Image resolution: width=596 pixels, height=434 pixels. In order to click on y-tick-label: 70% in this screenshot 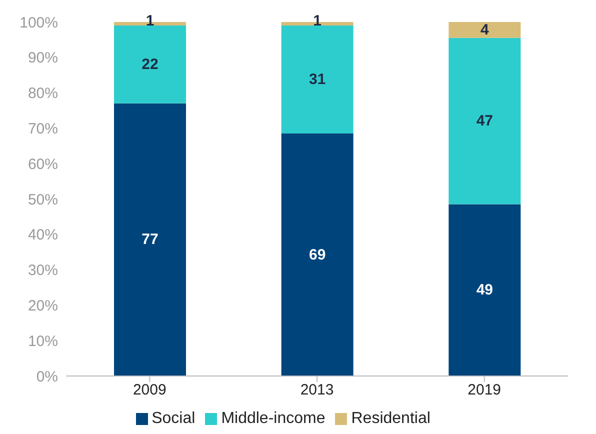, I will do `click(43, 129)`.